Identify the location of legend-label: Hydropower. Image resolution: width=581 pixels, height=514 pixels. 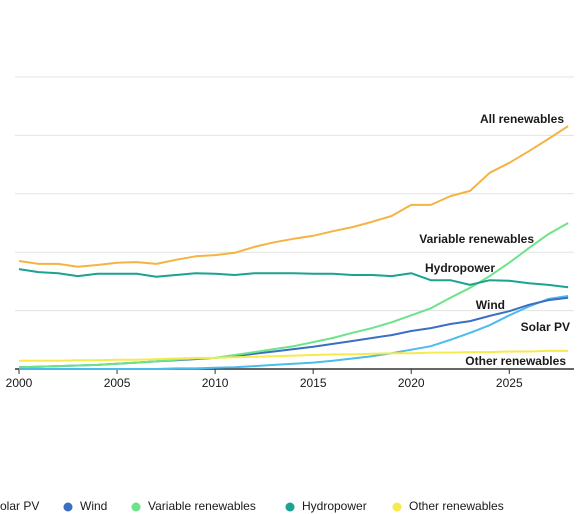
(334, 506).